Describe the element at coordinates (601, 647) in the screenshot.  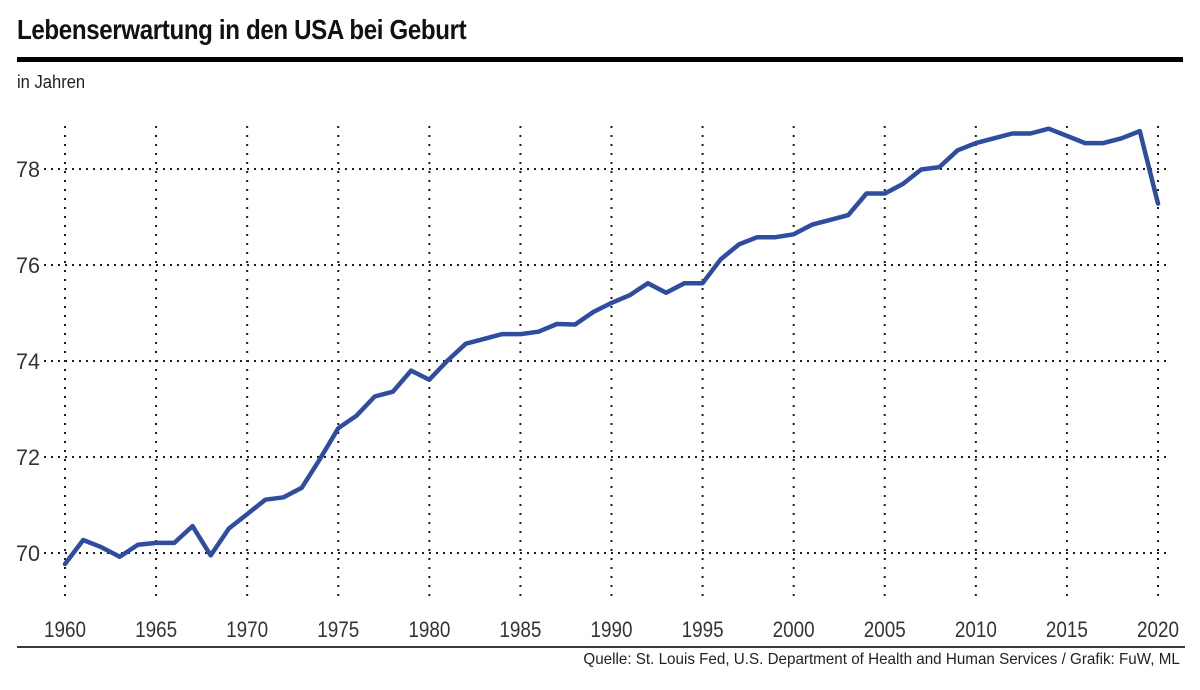
I see `footer-divider` at that location.